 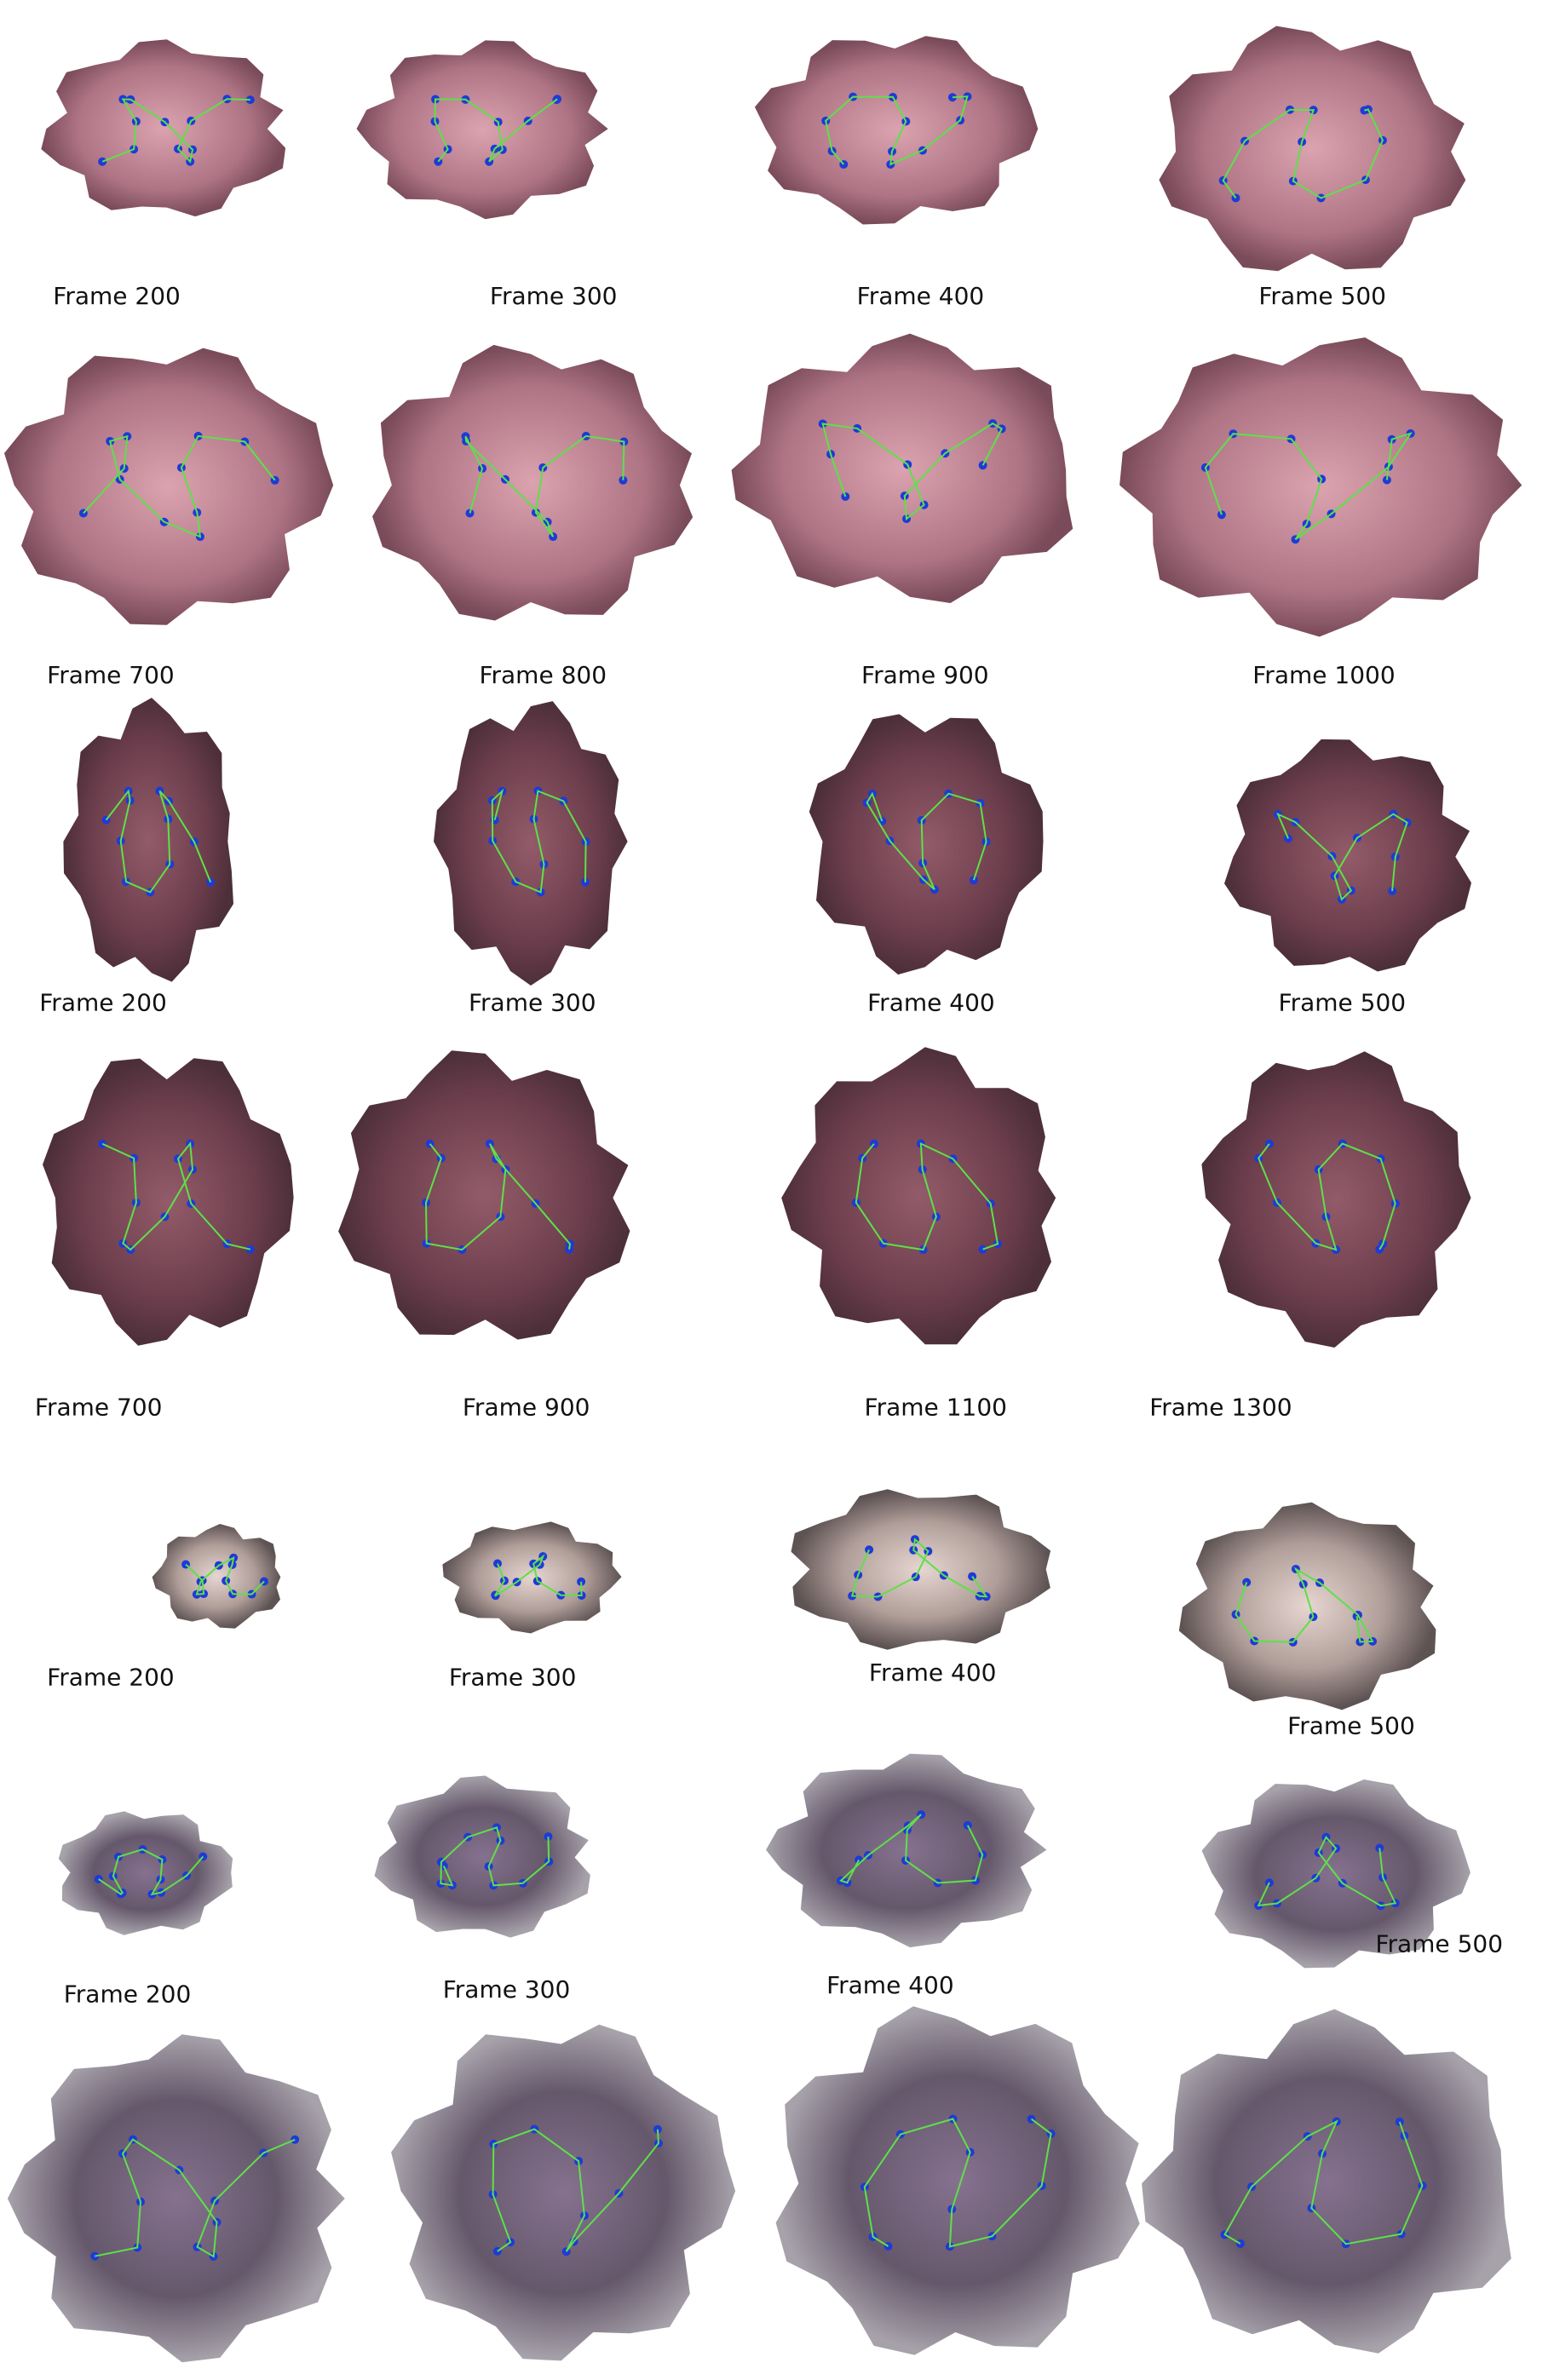 I want to click on frame-label: Frame 1300, so click(x=1220, y=1408).